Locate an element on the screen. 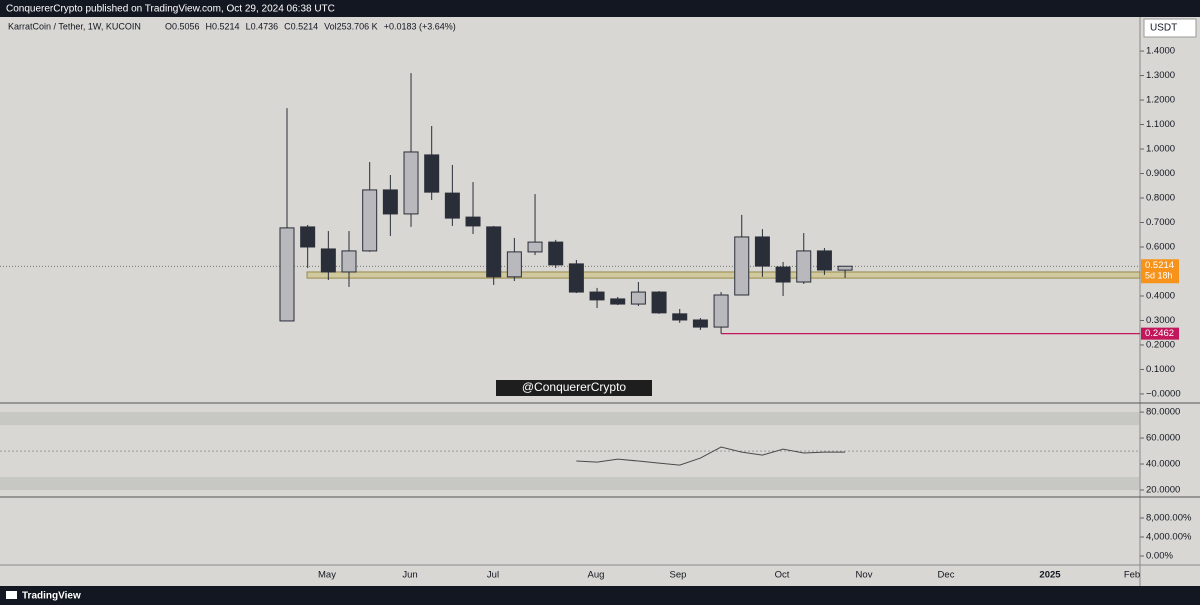  ohlc-legend: H0.5214 is located at coordinates (223, 26).